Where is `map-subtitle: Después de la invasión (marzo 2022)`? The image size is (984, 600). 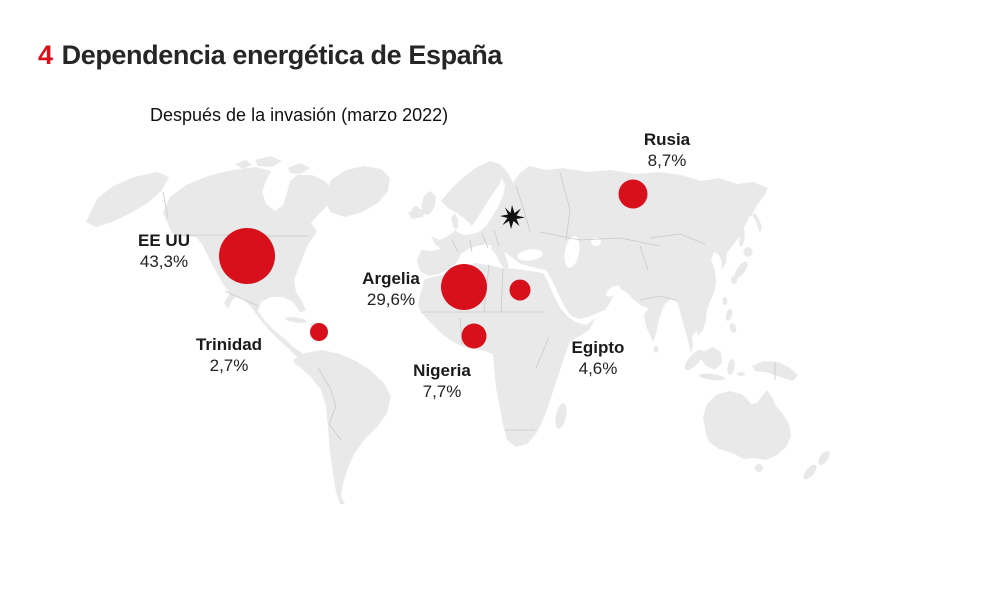 map-subtitle: Después de la invasión (marzo 2022) is located at coordinates (299, 115).